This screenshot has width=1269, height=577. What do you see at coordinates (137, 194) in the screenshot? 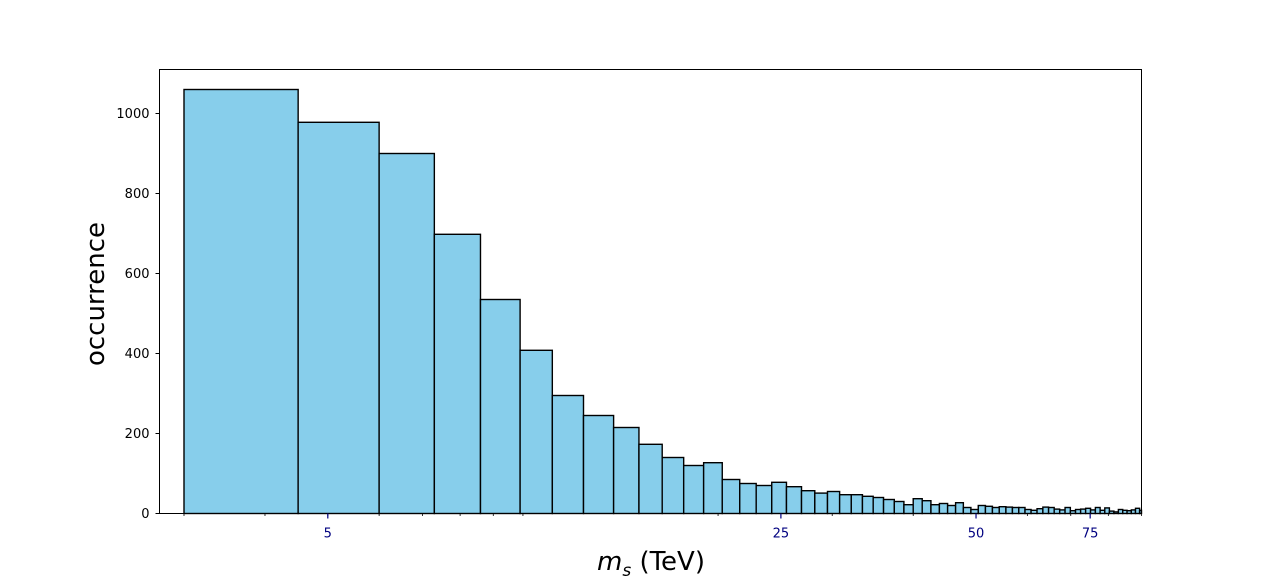
I see `y-tick-label-800: 800` at bounding box center [137, 194].